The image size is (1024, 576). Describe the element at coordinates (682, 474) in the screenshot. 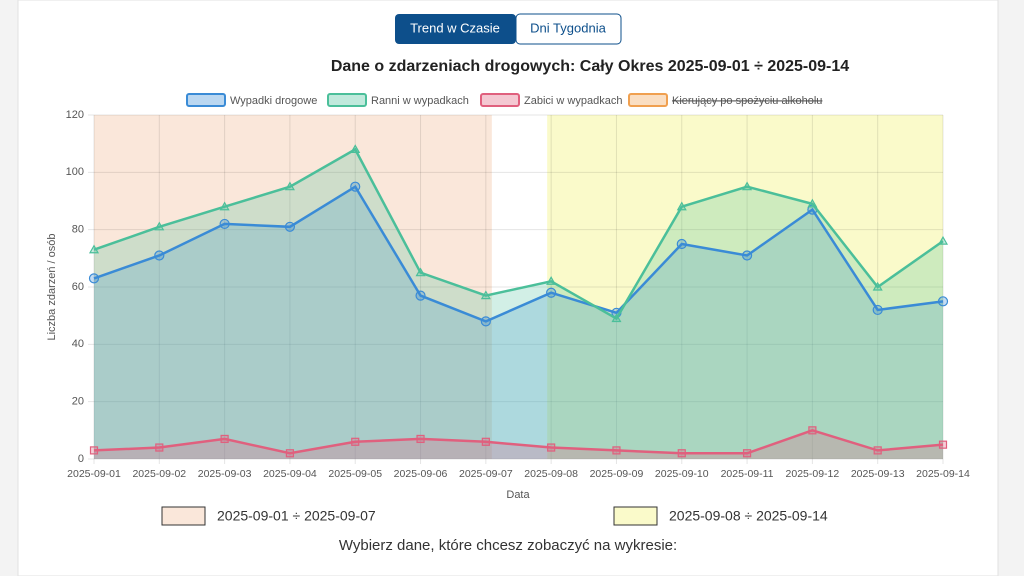

I see `x-tick-label: 2025-09-10` at that location.